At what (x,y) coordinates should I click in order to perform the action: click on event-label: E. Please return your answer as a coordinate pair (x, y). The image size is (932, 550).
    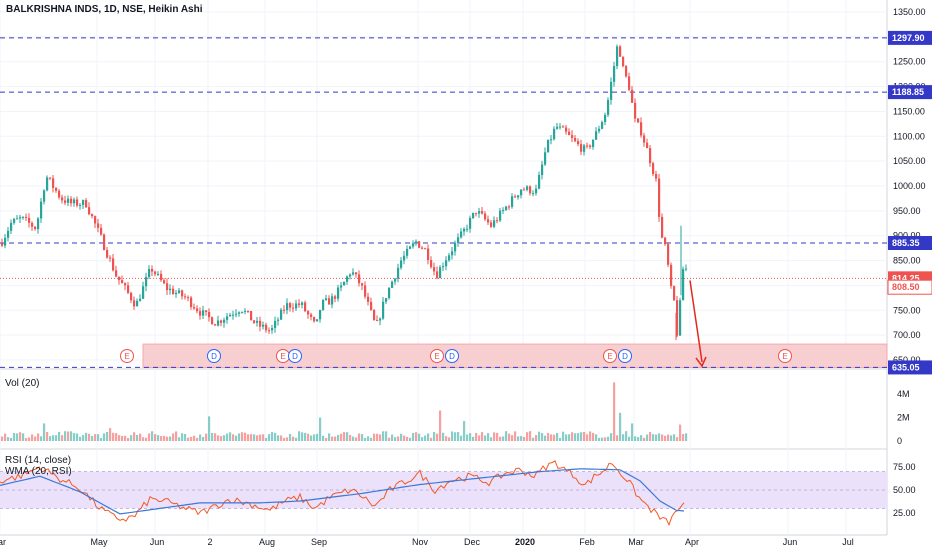
    Looking at the image, I should click on (282, 356).